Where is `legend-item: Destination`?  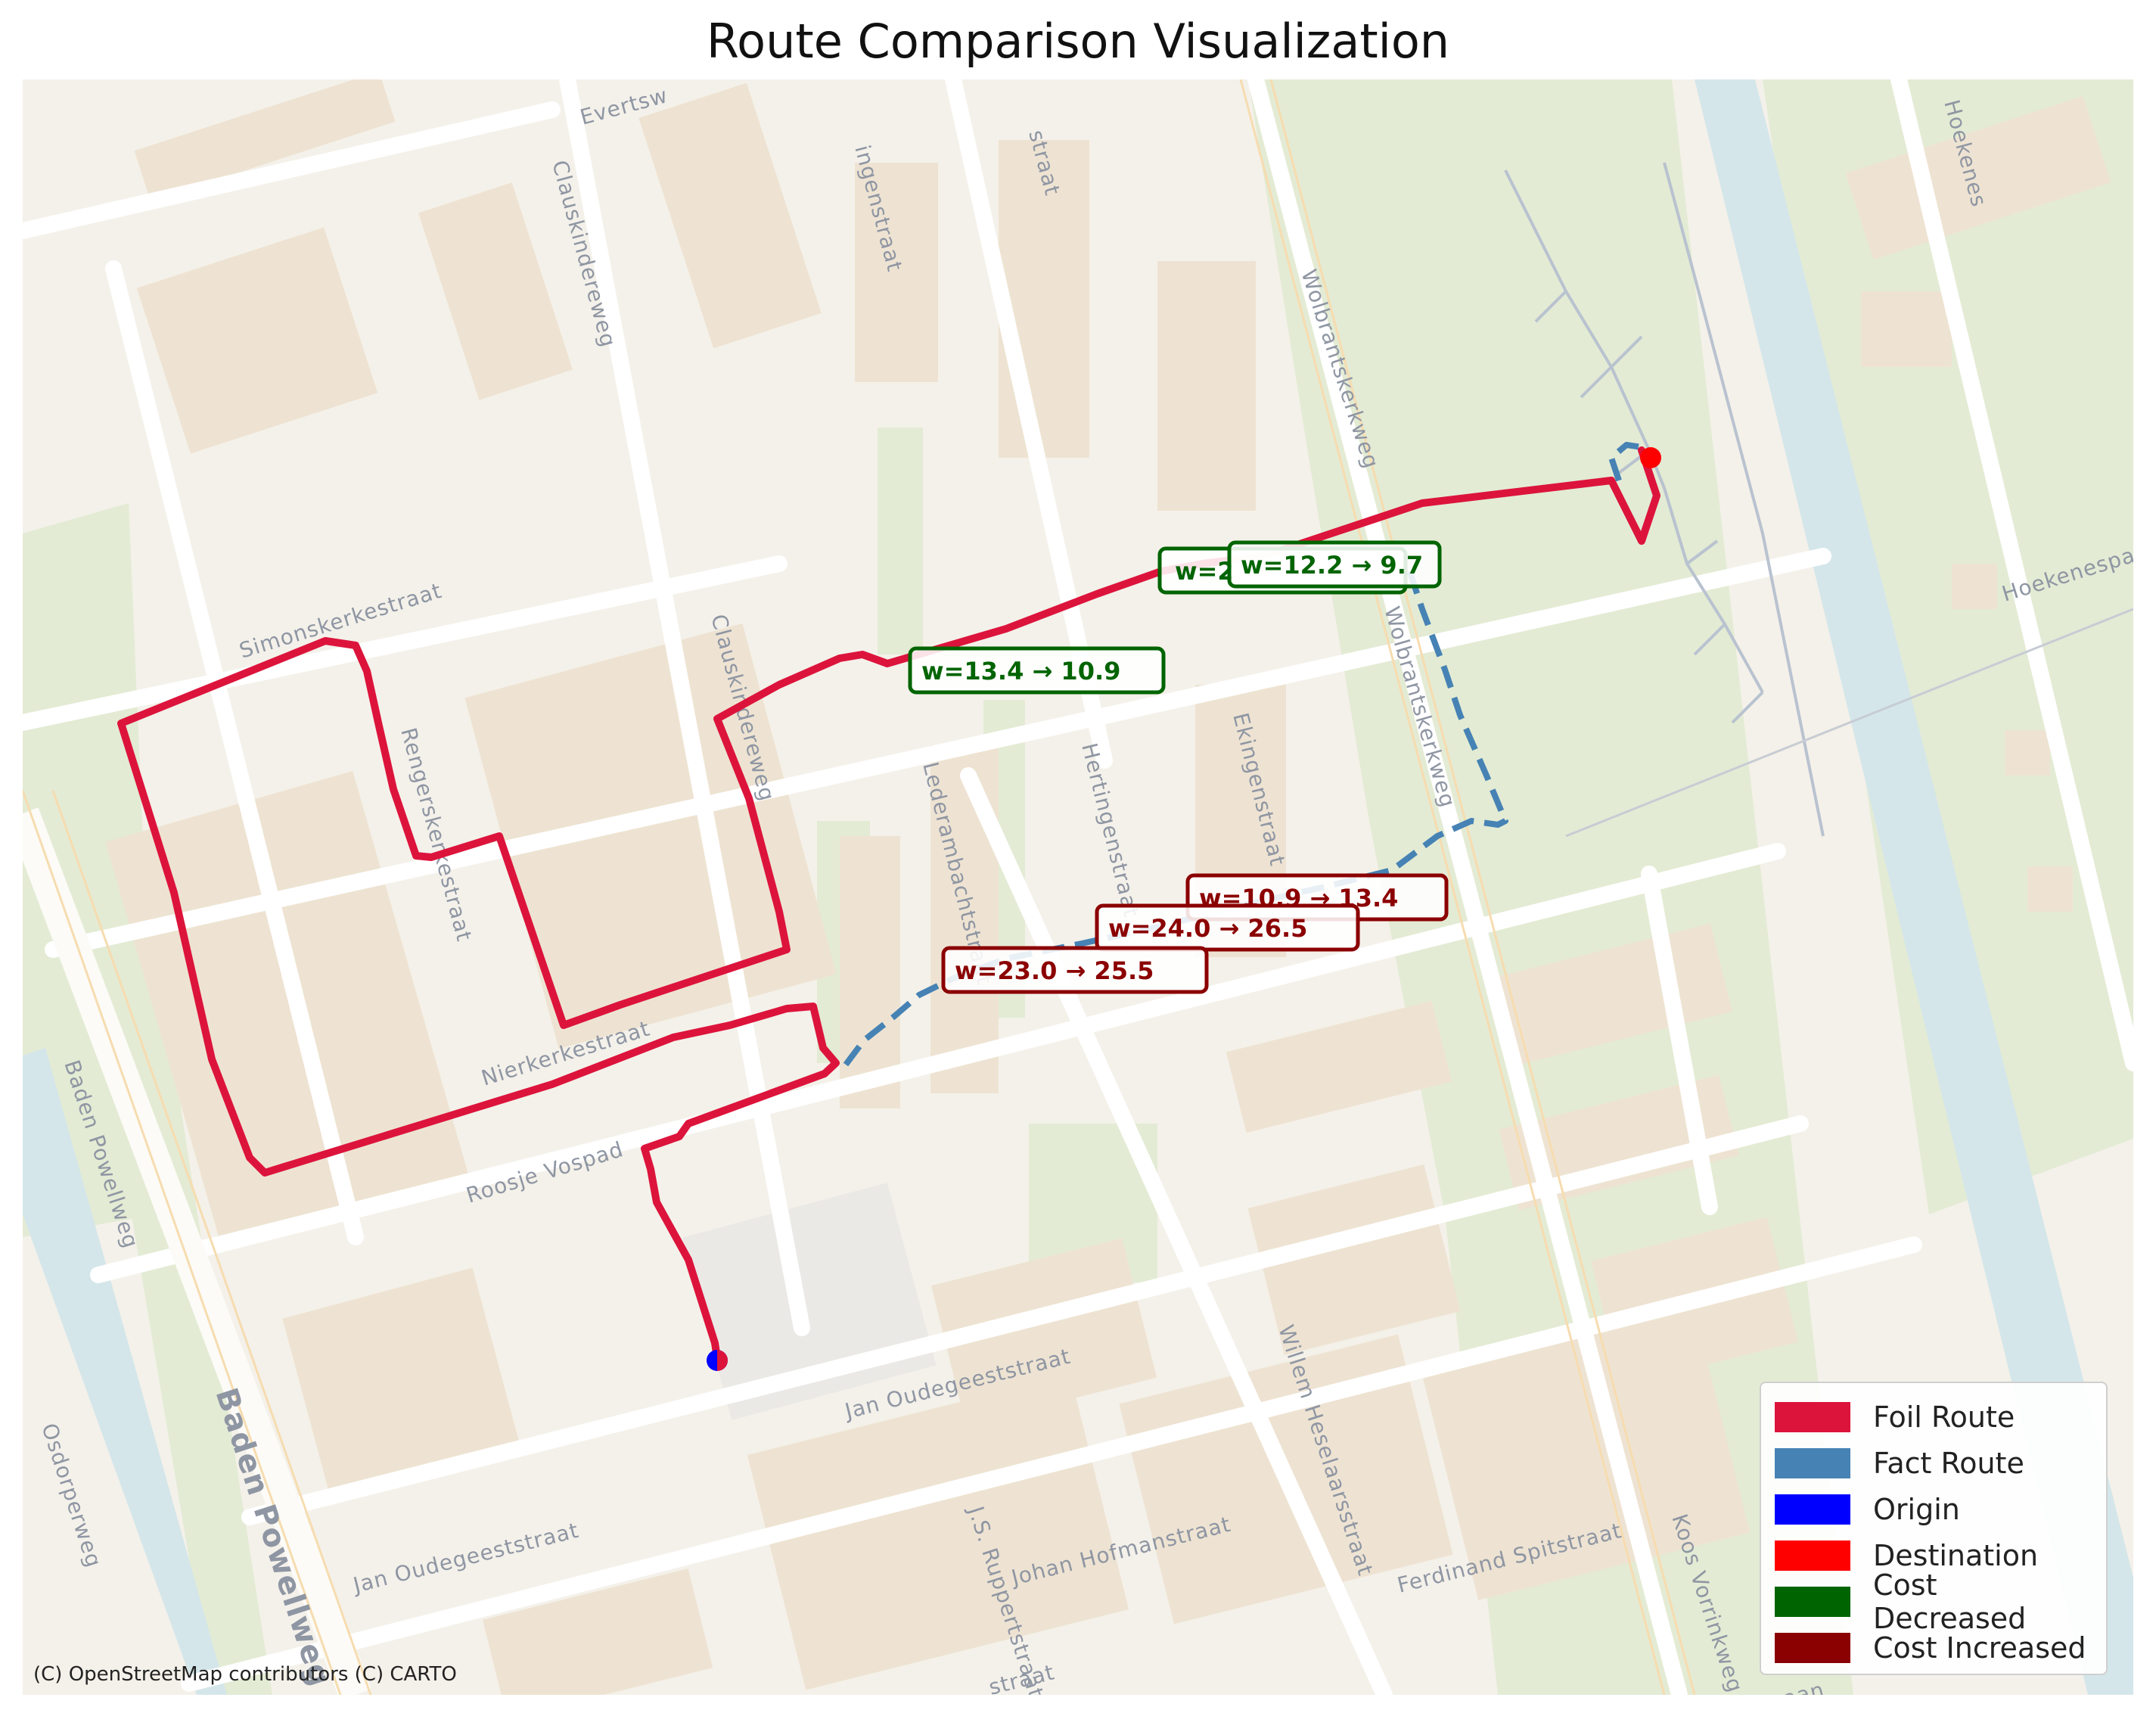 legend-item: Destination is located at coordinates (1933, 1555).